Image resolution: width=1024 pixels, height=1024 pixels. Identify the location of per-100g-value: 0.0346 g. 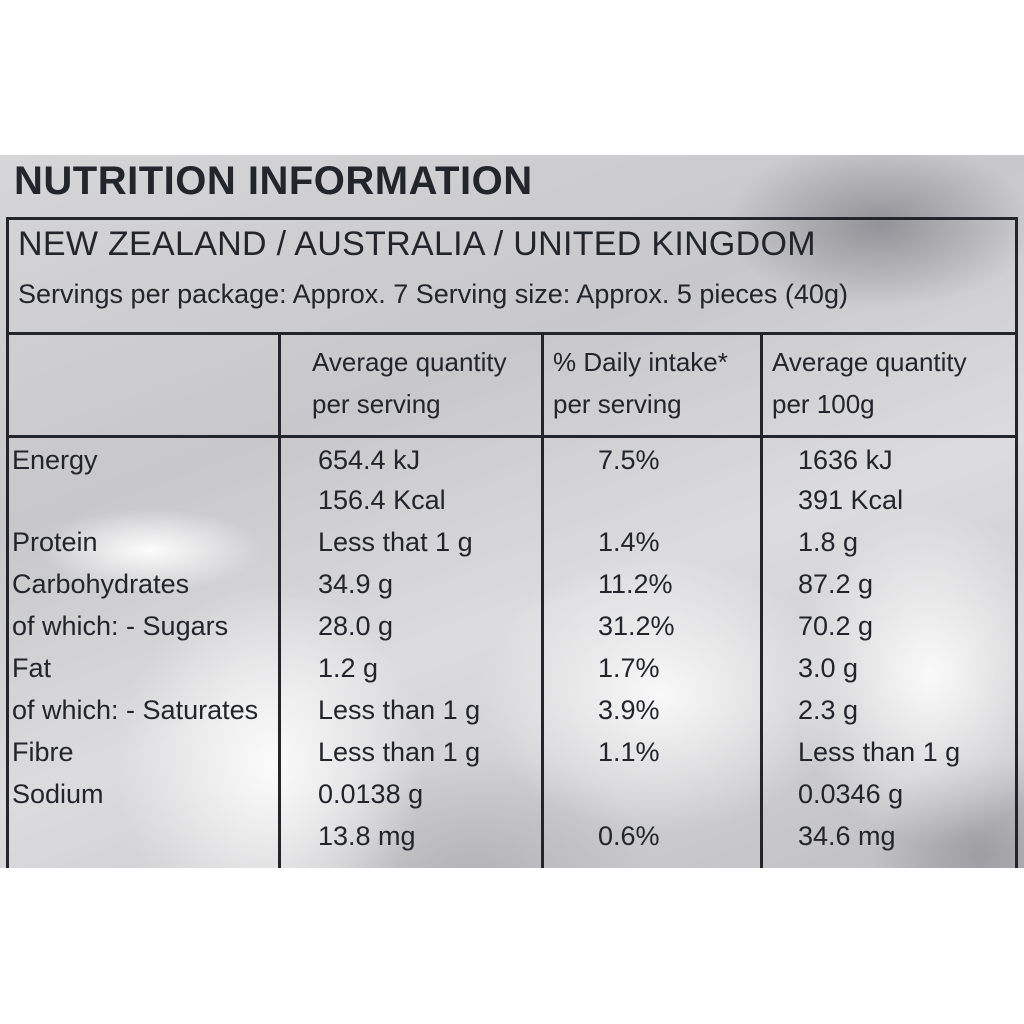
(851, 794).